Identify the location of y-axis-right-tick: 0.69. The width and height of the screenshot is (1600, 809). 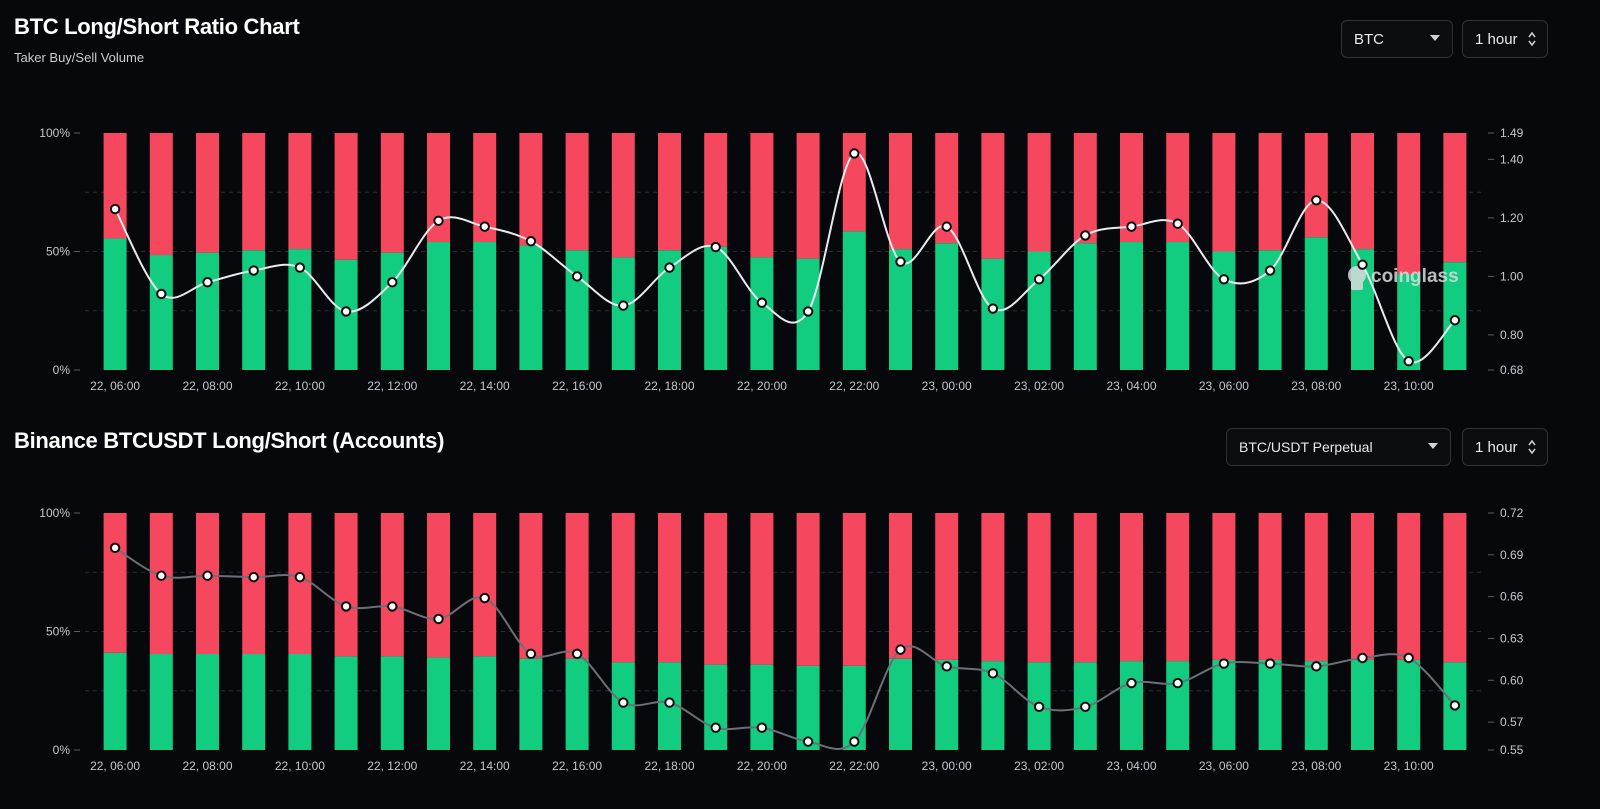
(1512, 555).